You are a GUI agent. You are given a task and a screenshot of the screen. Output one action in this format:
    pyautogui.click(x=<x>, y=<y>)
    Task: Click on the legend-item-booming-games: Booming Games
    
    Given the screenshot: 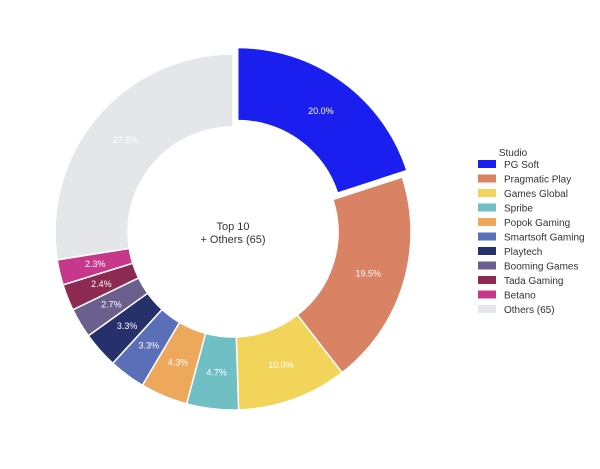 What is the action you would take?
    pyautogui.click(x=528, y=267)
    